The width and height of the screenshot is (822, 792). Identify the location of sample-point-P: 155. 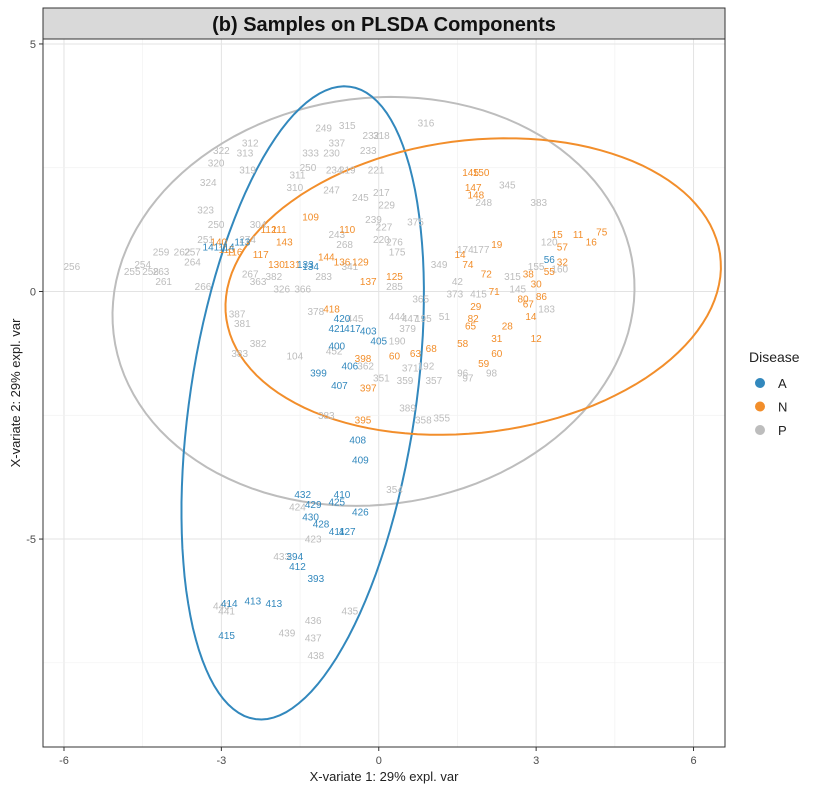
(536, 267).